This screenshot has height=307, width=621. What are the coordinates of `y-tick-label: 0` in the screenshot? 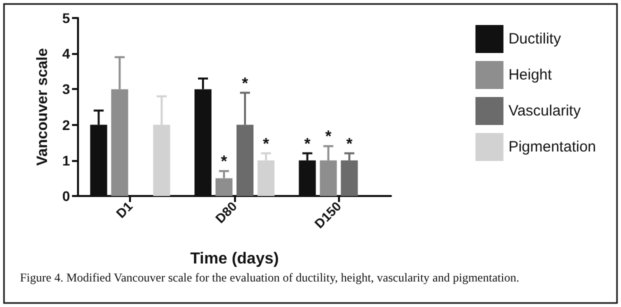 It's located at (66, 196).